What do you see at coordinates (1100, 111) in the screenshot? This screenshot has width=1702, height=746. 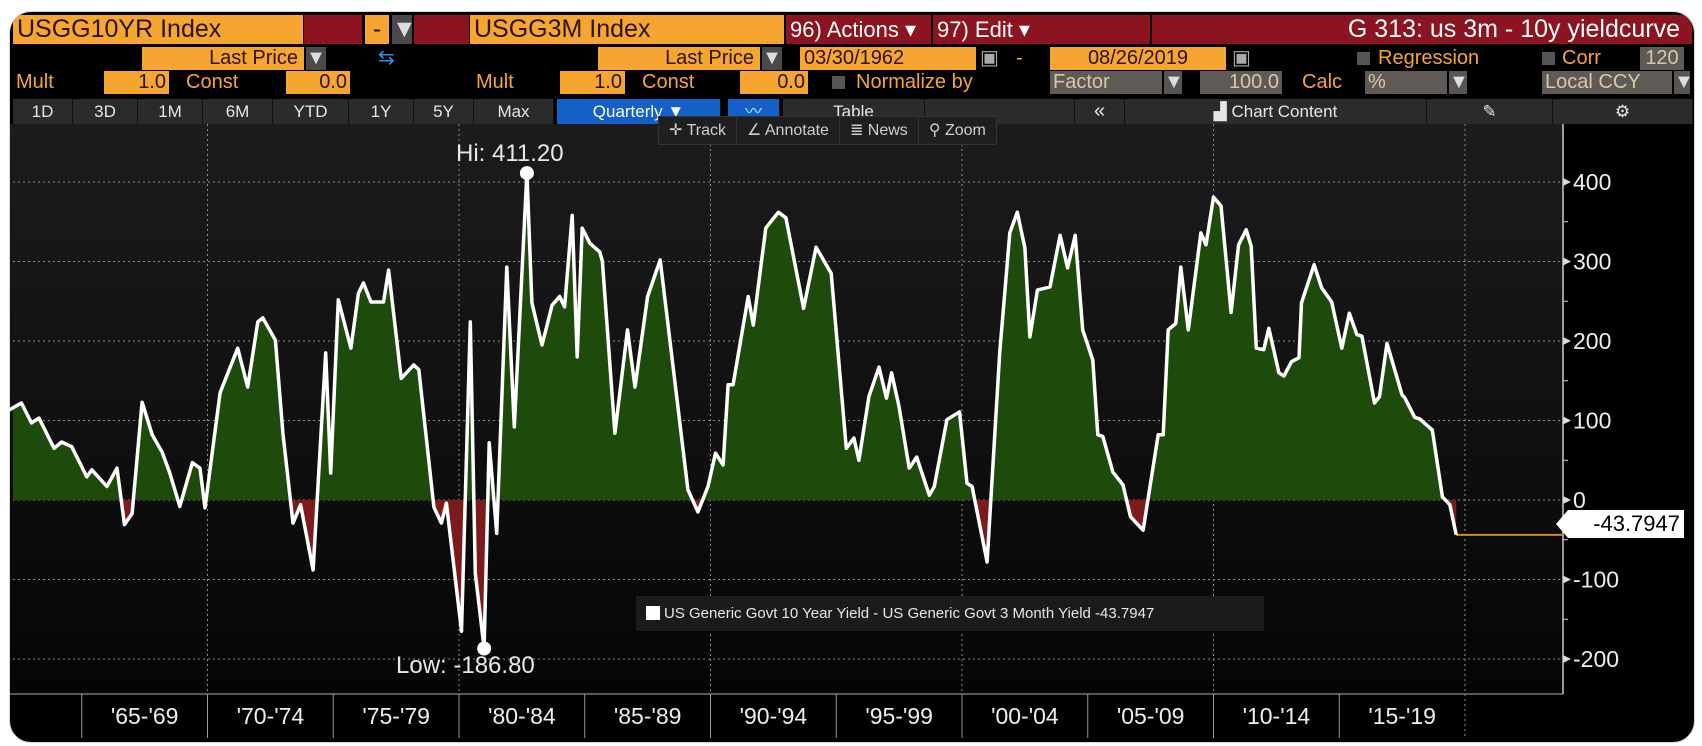 I see `collapse-button: «` at bounding box center [1100, 111].